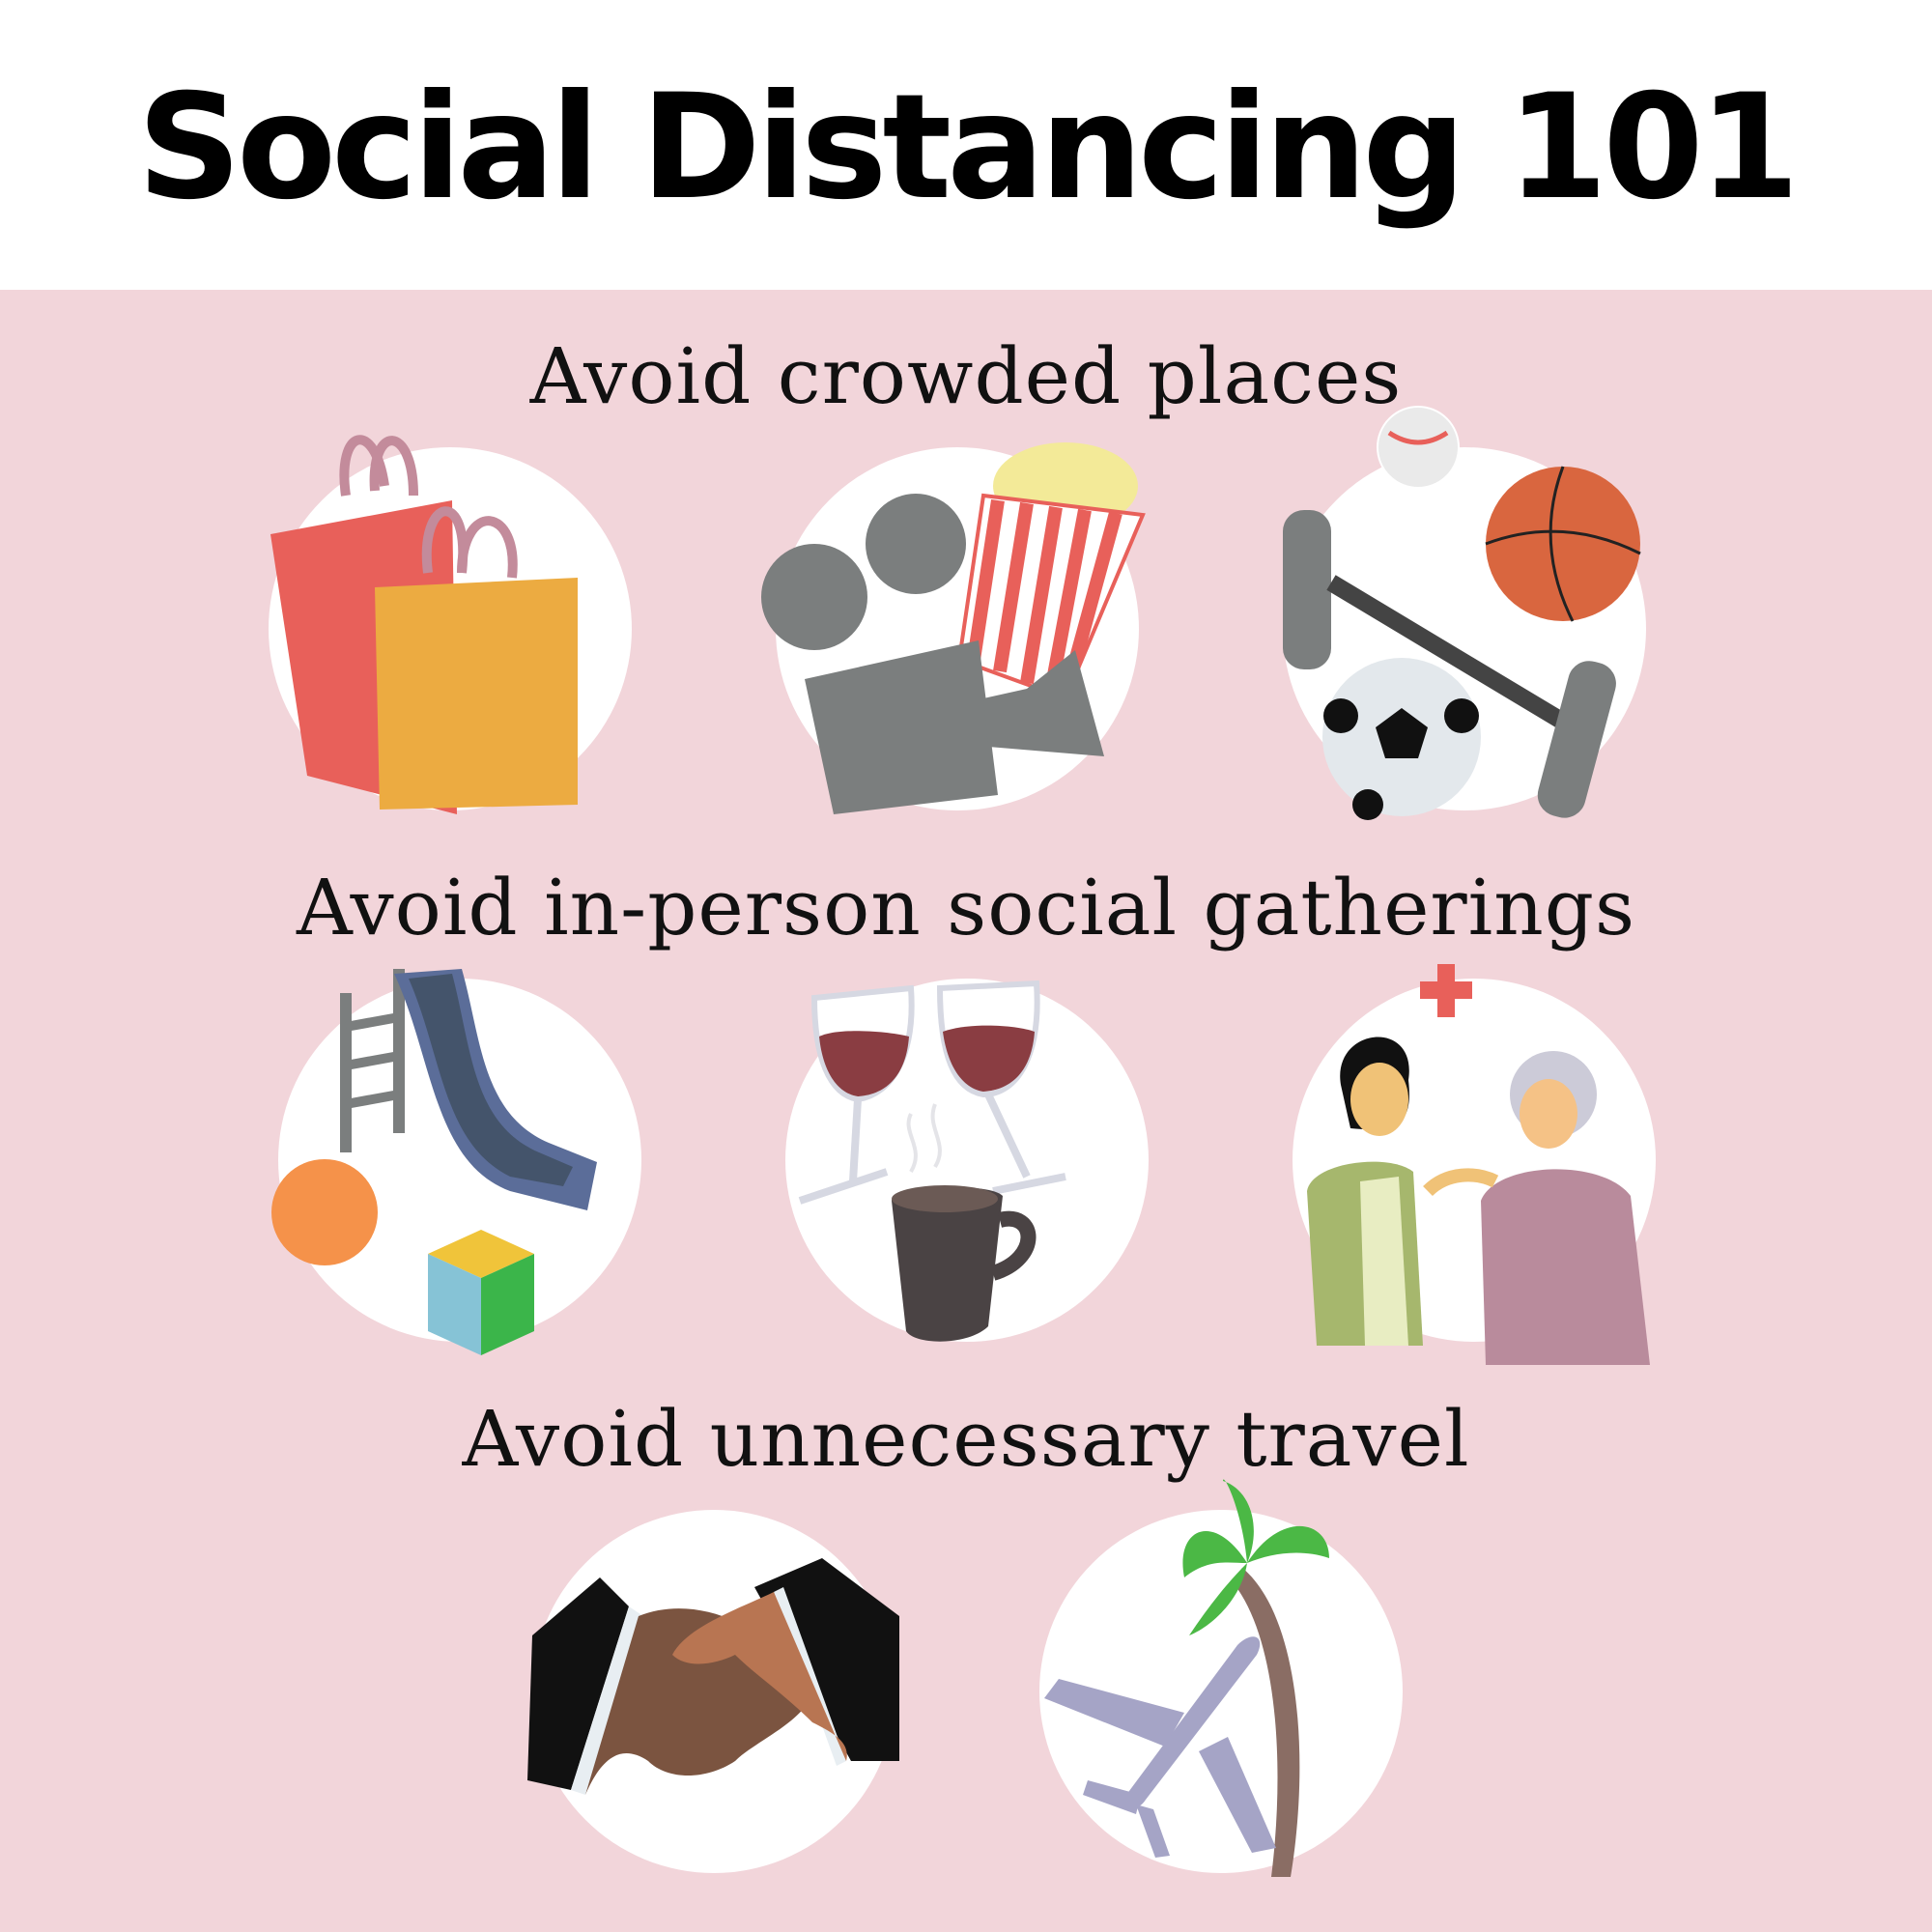 The height and width of the screenshot is (1932, 1932). What do you see at coordinates (967, 1160) in the screenshot?
I see `wine-coffee-icon` at bounding box center [967, 1160].